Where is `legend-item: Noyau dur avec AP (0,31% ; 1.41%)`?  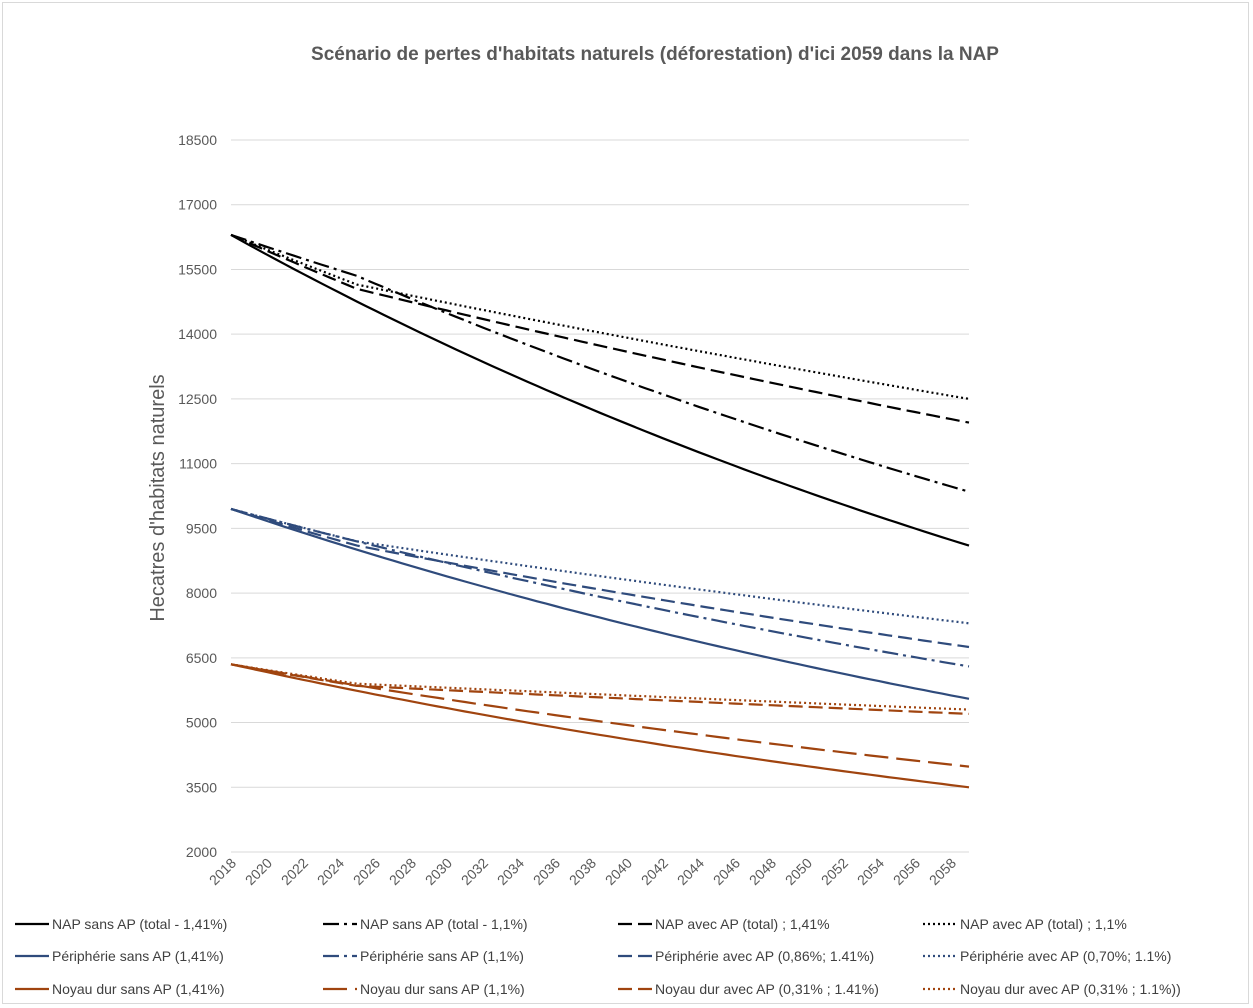
legend-item: Noyau dur avec AP (0,31% ; 1.41%) is located at coordinates (748, 989).